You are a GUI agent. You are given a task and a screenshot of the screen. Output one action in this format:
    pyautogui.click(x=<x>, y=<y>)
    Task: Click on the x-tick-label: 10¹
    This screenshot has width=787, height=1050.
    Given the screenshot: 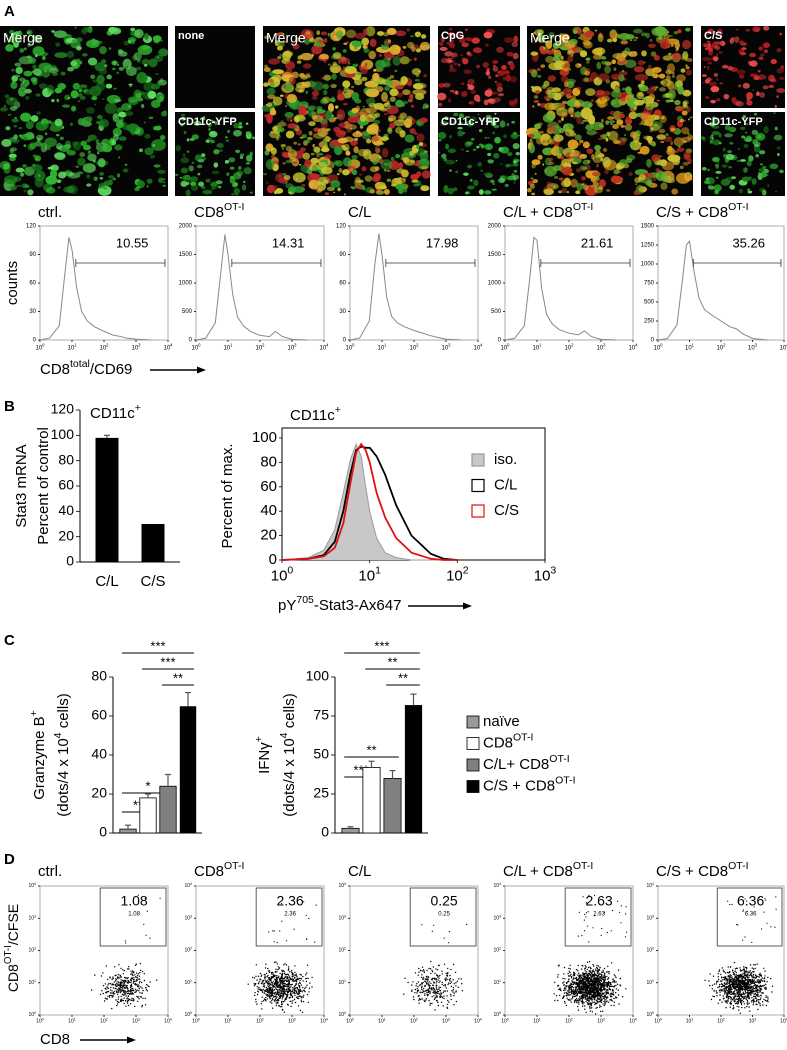 What is the action you would take?
    pyautogui.click(x=537, y=346)
    